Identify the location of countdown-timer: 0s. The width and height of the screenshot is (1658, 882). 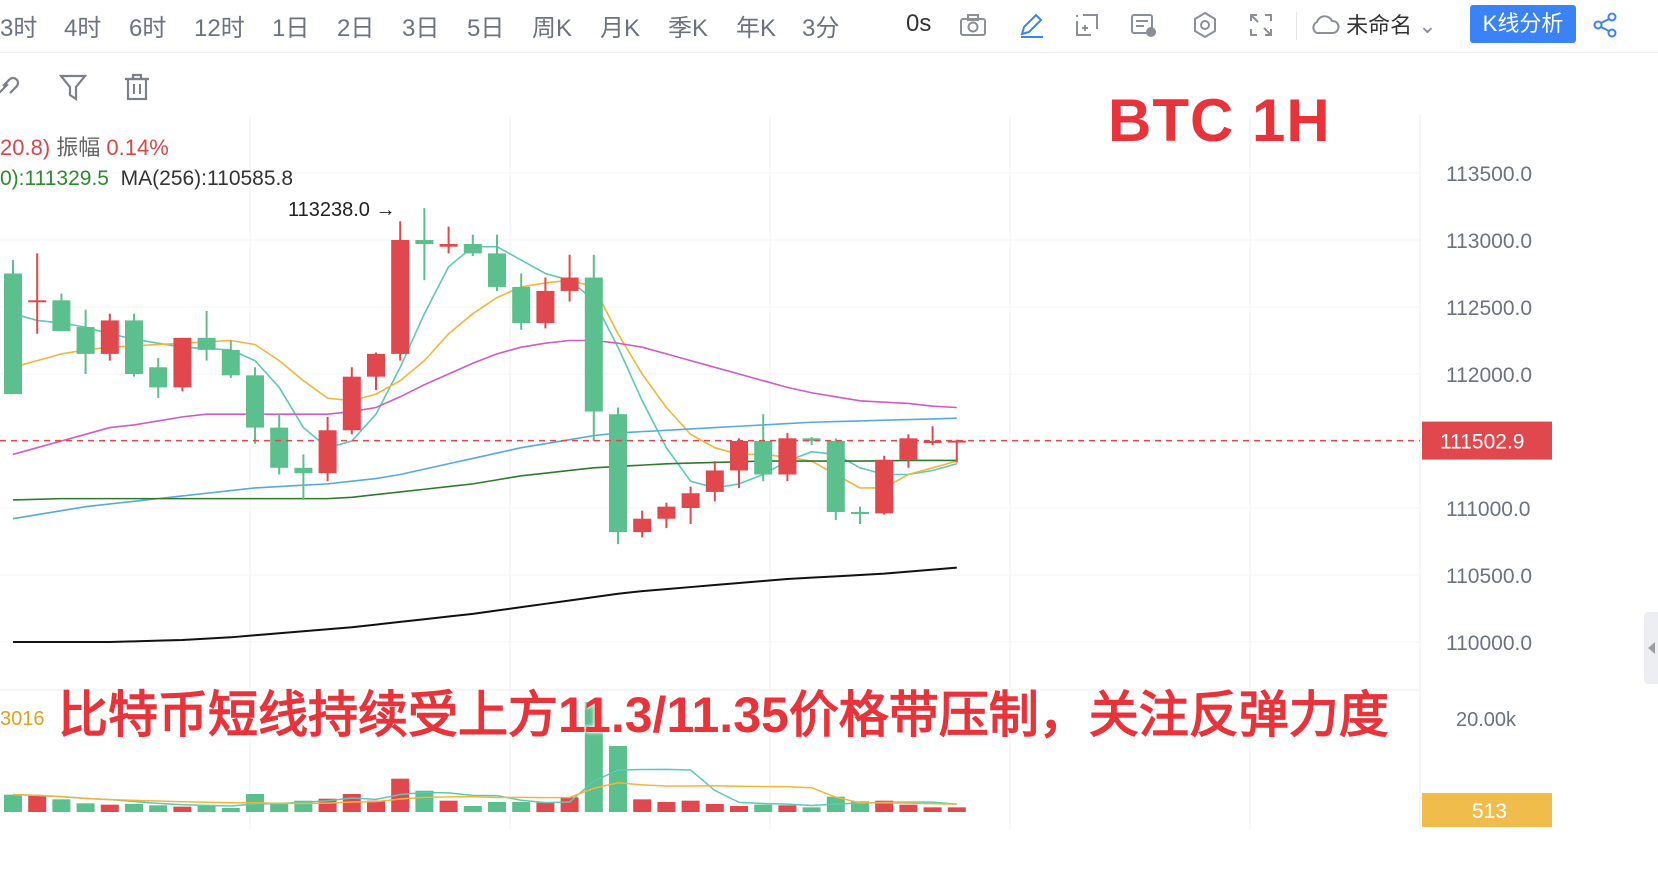
(919, 23).